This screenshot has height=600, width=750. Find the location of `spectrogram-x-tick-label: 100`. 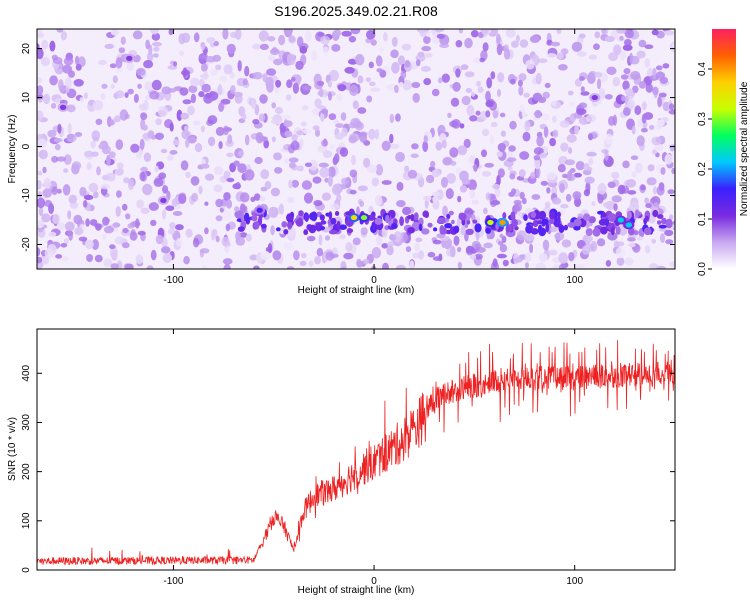

spectrogram-x-tick-label: 100 is located at coordinates (574, 280).